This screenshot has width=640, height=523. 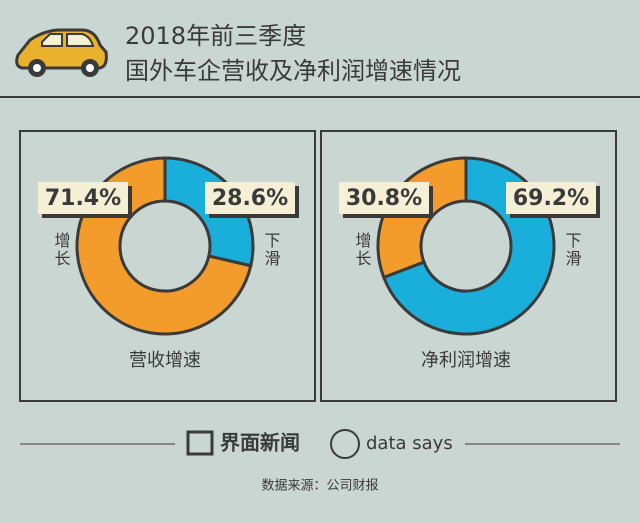 What do you see at coordinates (260, 443) in the screenshot?
I see `footer-brand: 界面新闻` at bounding box center [260, 443].